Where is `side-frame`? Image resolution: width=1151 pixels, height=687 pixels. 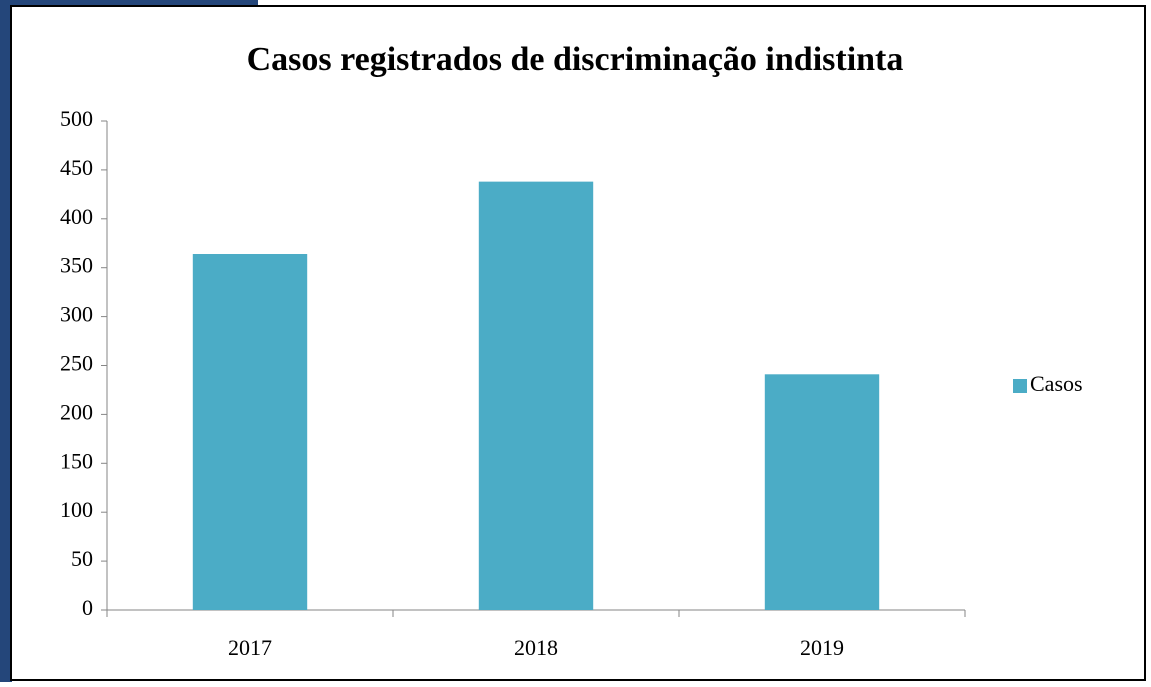
side-frame is located at coordinates (6, 341).